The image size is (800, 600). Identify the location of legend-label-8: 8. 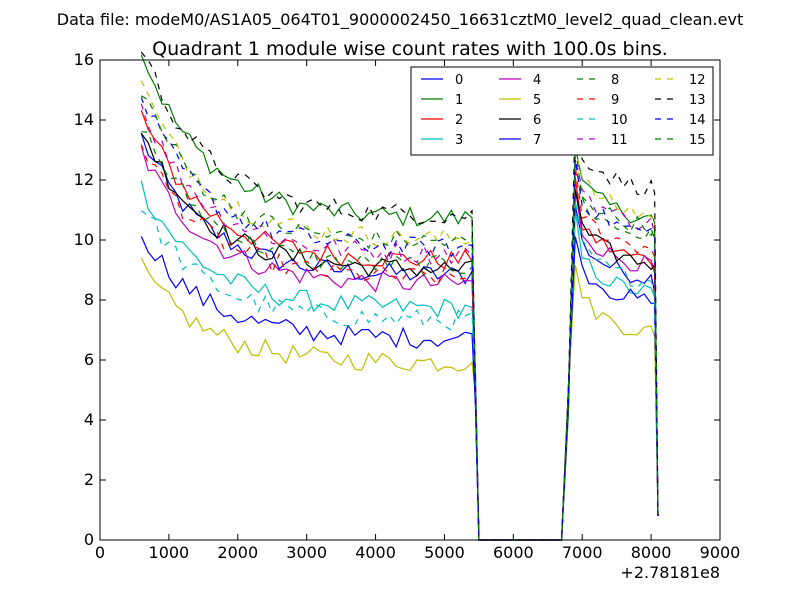
(615, 80).